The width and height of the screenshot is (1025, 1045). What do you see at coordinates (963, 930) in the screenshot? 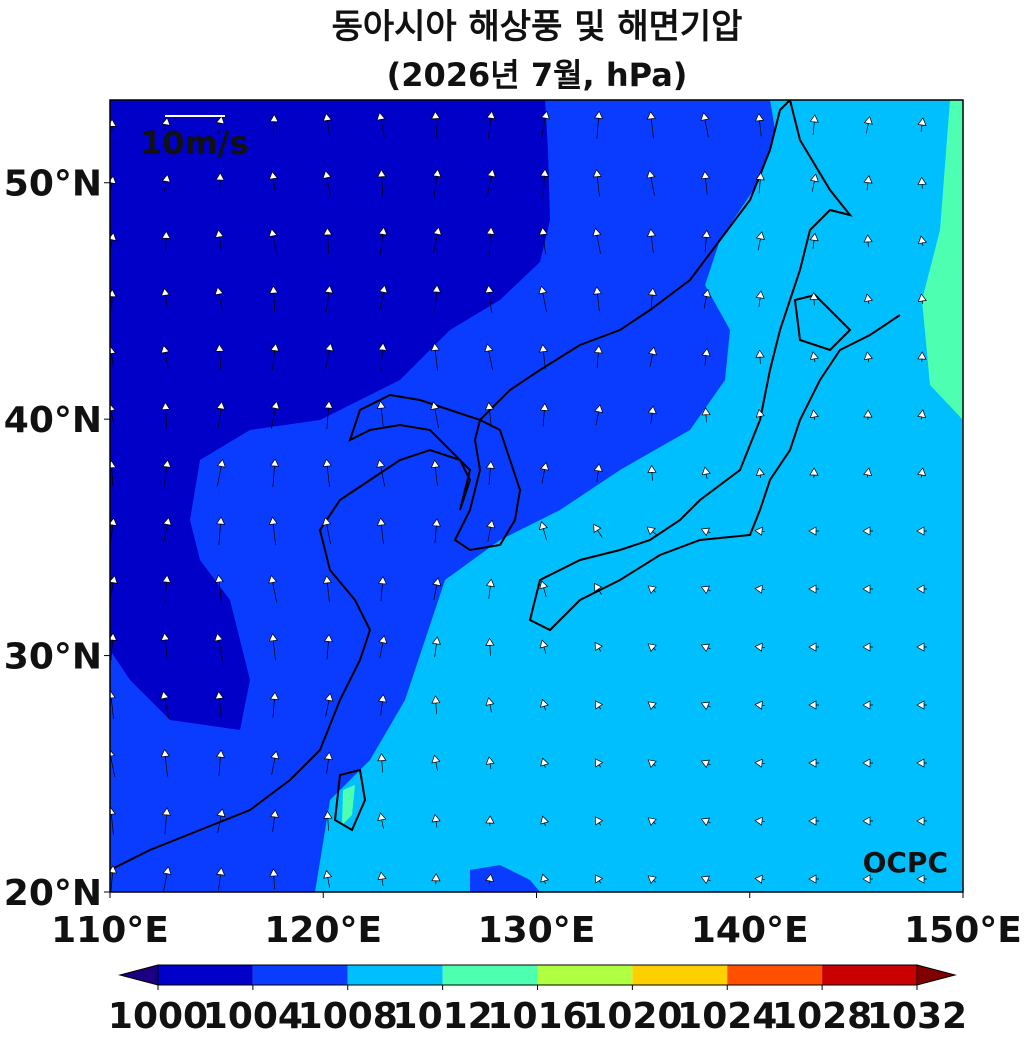
I see `lon-tick-label: 150°E` at bounding box center [963, 930].